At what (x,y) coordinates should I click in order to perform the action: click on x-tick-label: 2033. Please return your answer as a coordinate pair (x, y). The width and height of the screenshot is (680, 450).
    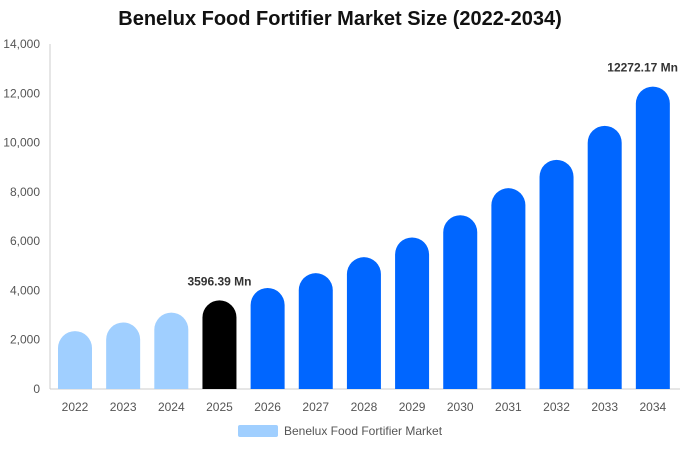
    Looking at the image, I should click on (604, 407).